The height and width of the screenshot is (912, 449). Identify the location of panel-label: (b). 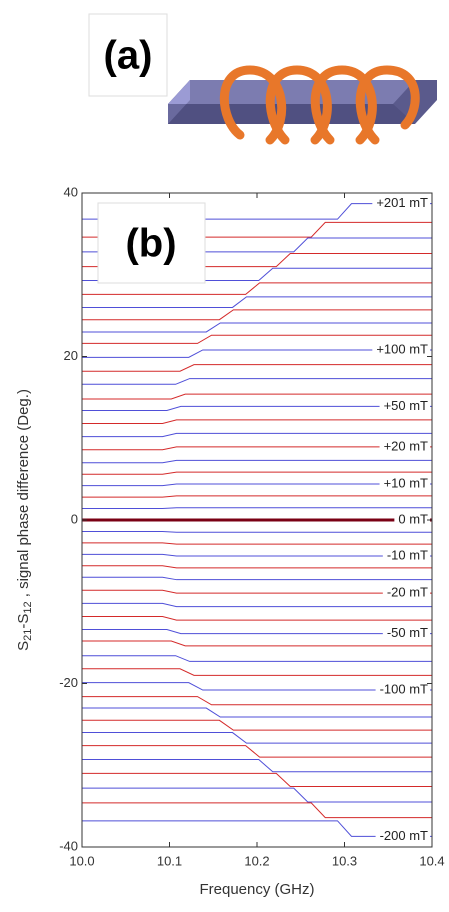
(150, 244).